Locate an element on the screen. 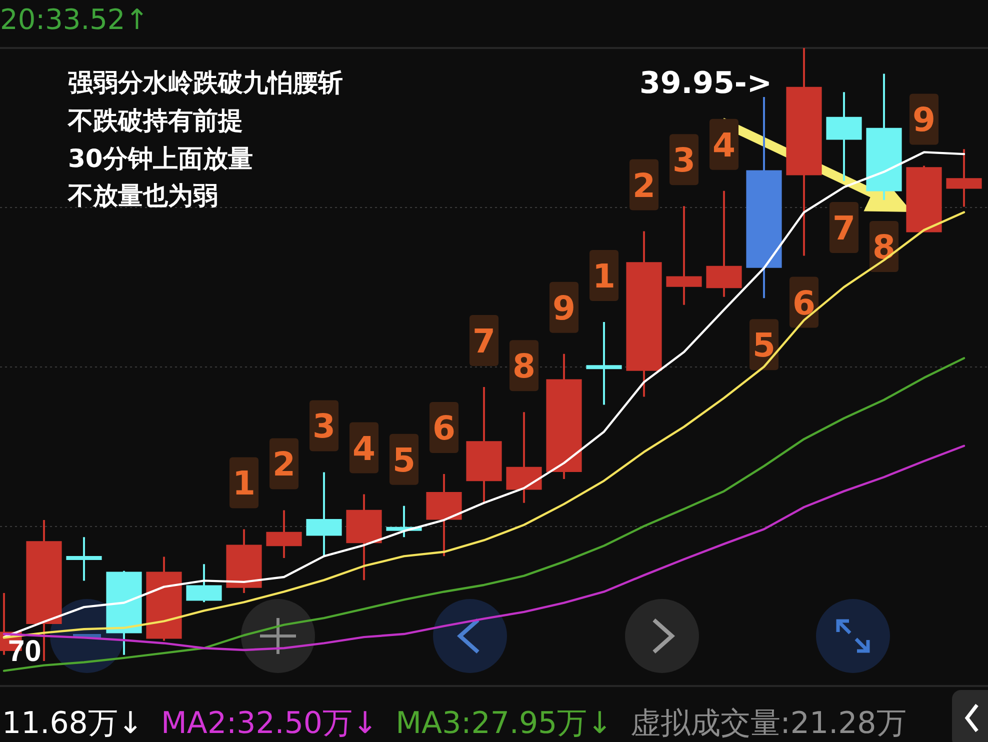 The image size is (988, 742). text: 虚拟成交量:21.28万 is located at coordinates (768, 723).